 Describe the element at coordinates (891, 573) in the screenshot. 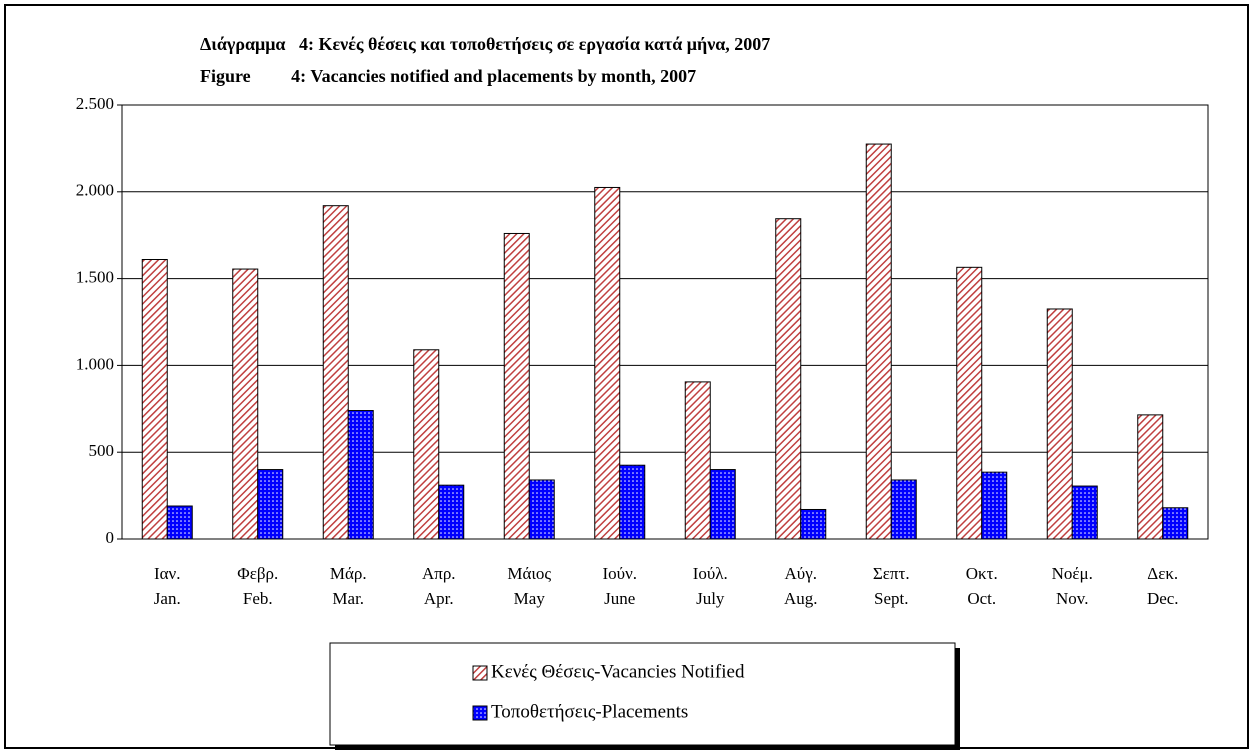

I see `x-tick-label: Σεπτ.` at that location.